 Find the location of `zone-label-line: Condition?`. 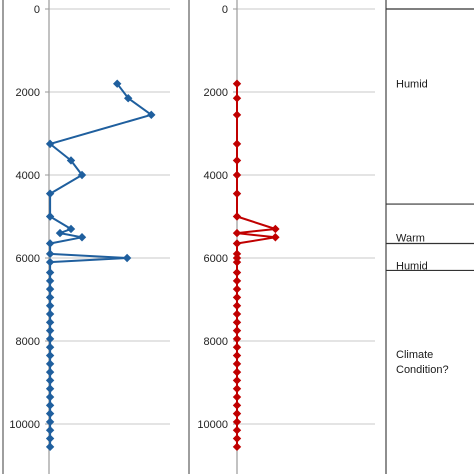

zone-label-line: Condition? is located at coordinates (422, 370).